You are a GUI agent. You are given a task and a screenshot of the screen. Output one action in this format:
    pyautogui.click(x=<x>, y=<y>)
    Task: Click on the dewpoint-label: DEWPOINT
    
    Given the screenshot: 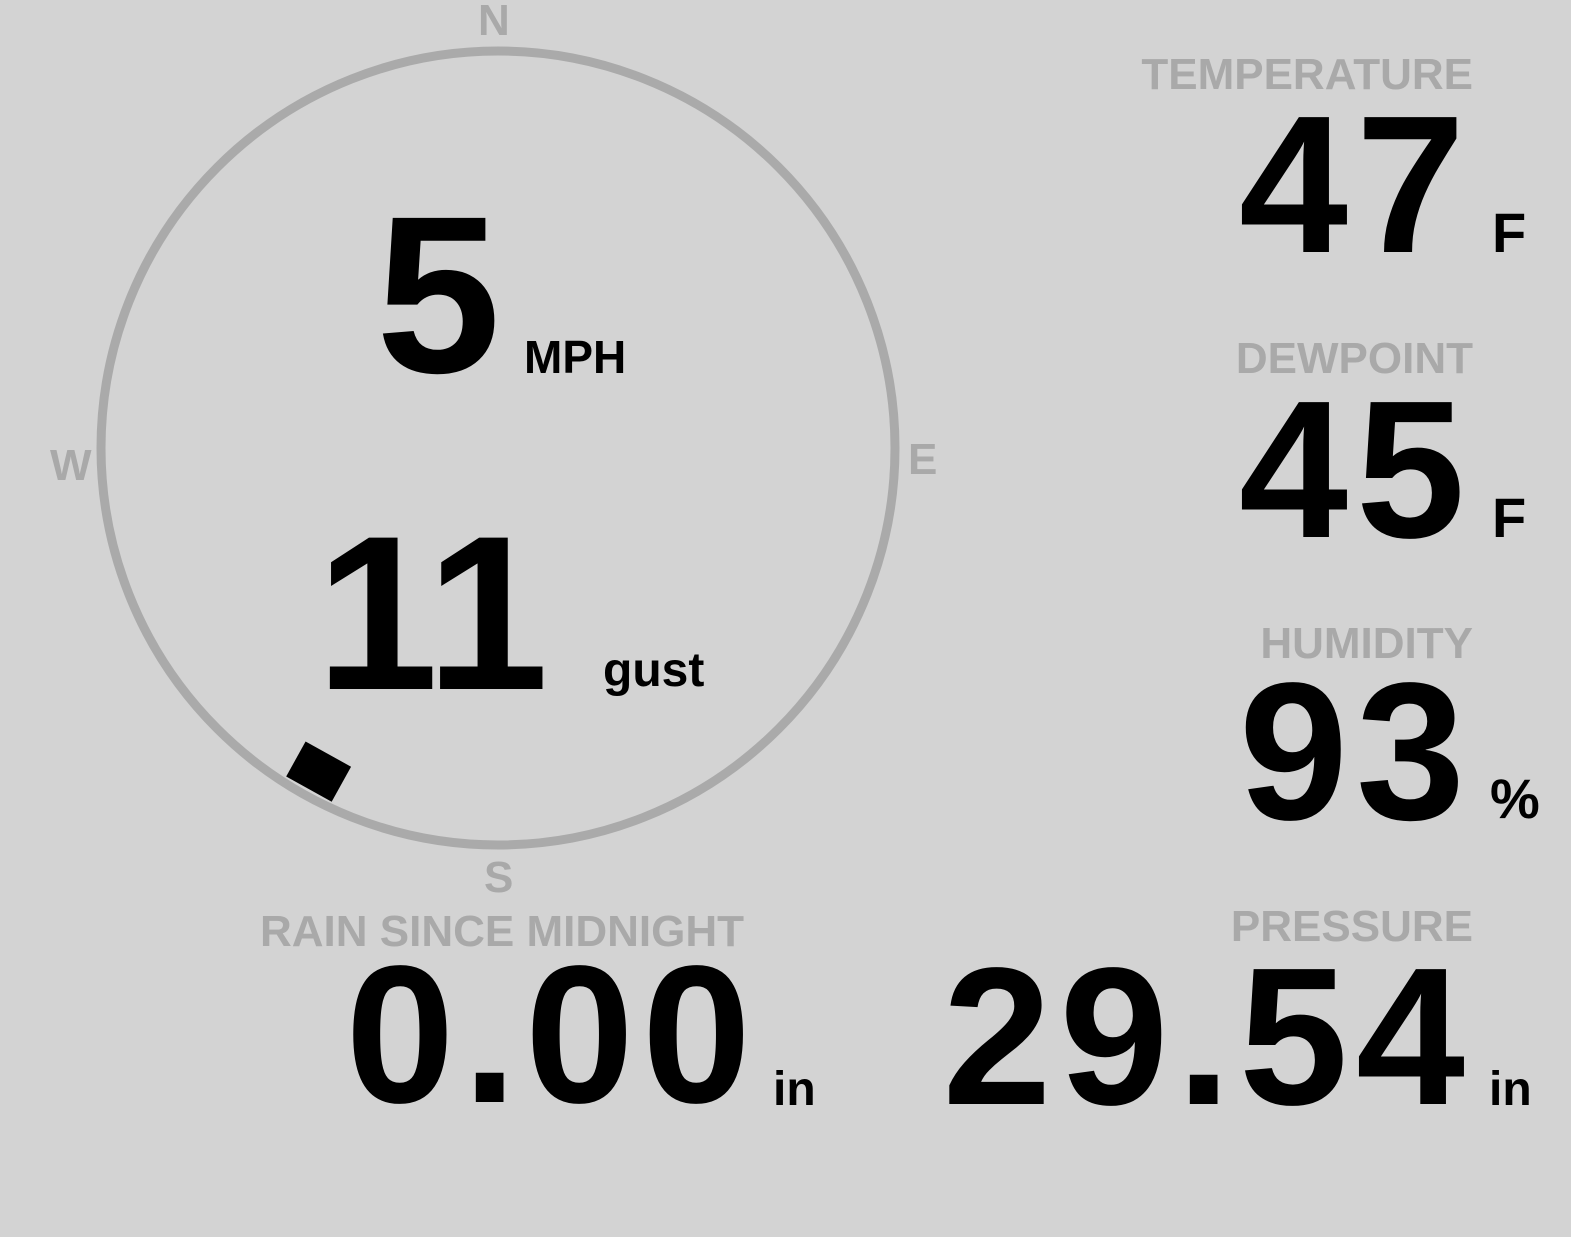 What is the action you would take?
    pyautogui.click(x=1354, y=358)
    